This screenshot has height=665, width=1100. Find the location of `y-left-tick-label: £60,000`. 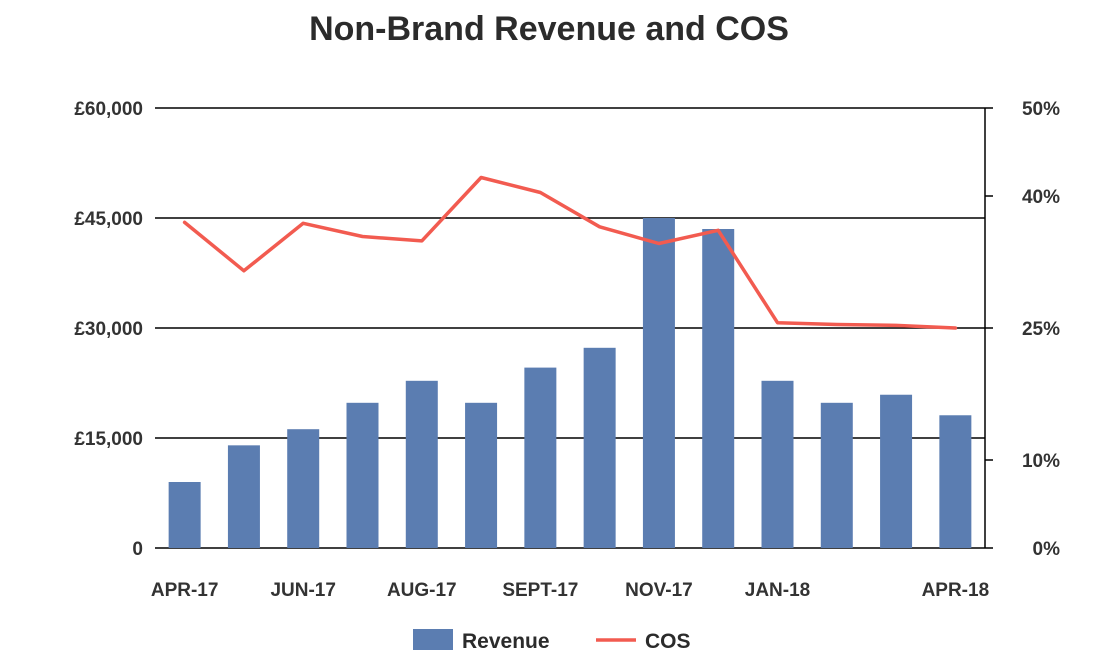

y-left-tick-label: £60,000 is located at coordinates (108, 109).